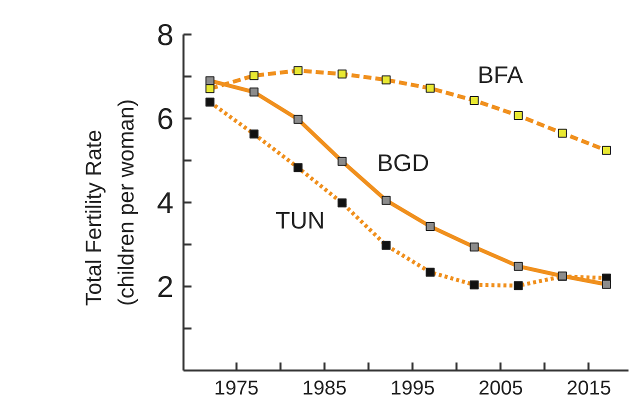  What do you see at coordinates (300, 220) in the screenshot?
I see `series-label: TUN` at bounding box center [300, 220].